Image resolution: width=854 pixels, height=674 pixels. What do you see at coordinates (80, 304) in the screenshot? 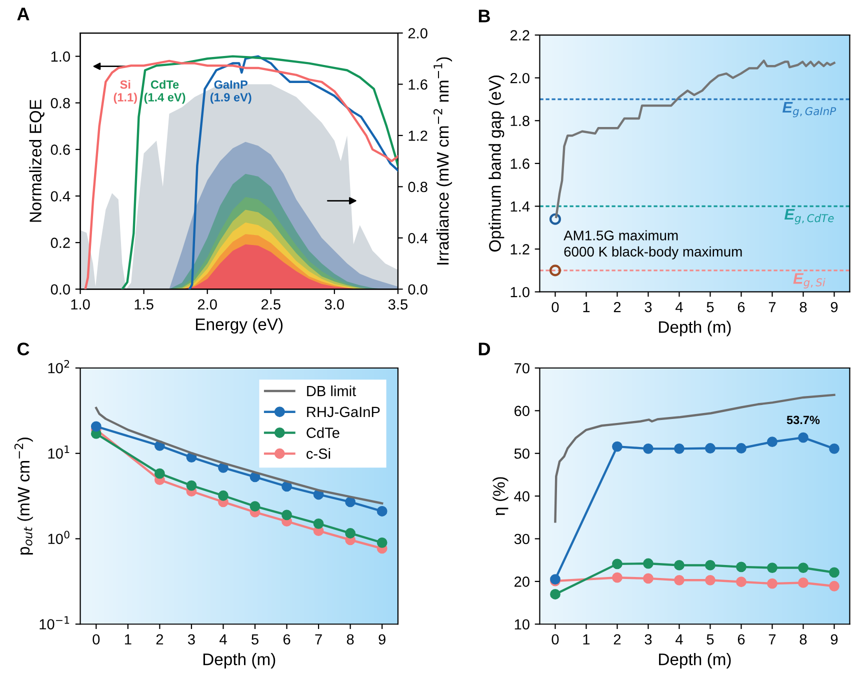
I see `x-tick-label: 1.0` at bounding box center [80, 304].